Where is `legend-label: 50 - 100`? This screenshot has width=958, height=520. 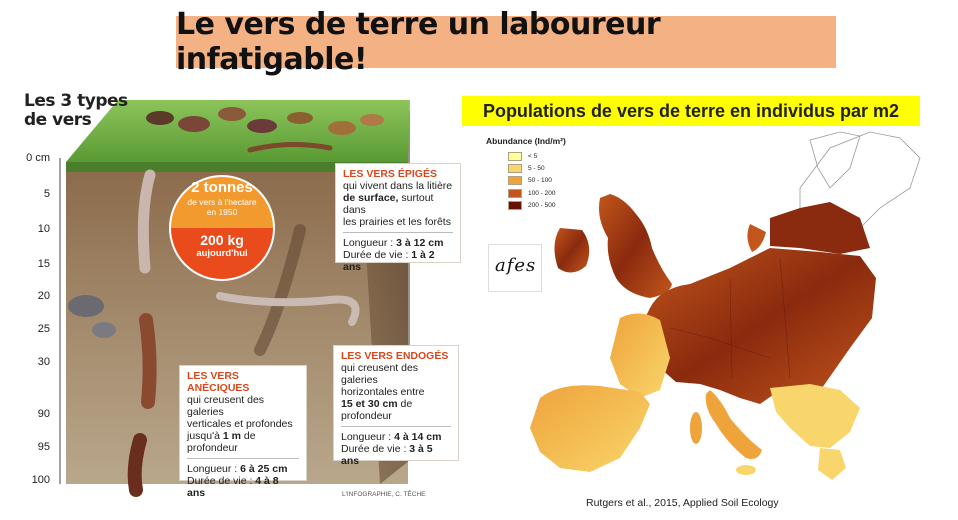
legend-label: 50 - 100 is located at coordinates (540, 181).